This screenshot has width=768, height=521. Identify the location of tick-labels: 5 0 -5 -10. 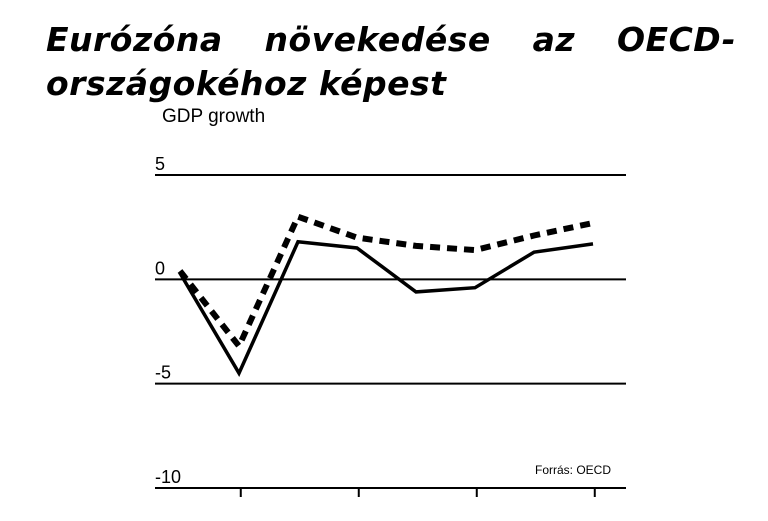
(168, 320).